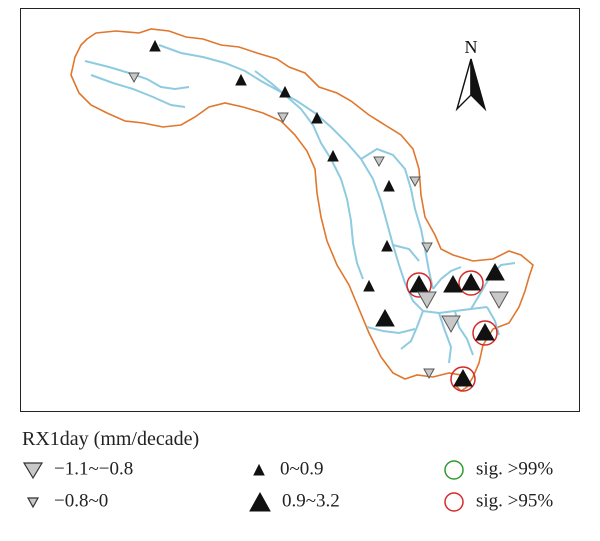  Describe the element at coordinates (454, 469) in the screenshot. I see `green-circle-icon` at that location.